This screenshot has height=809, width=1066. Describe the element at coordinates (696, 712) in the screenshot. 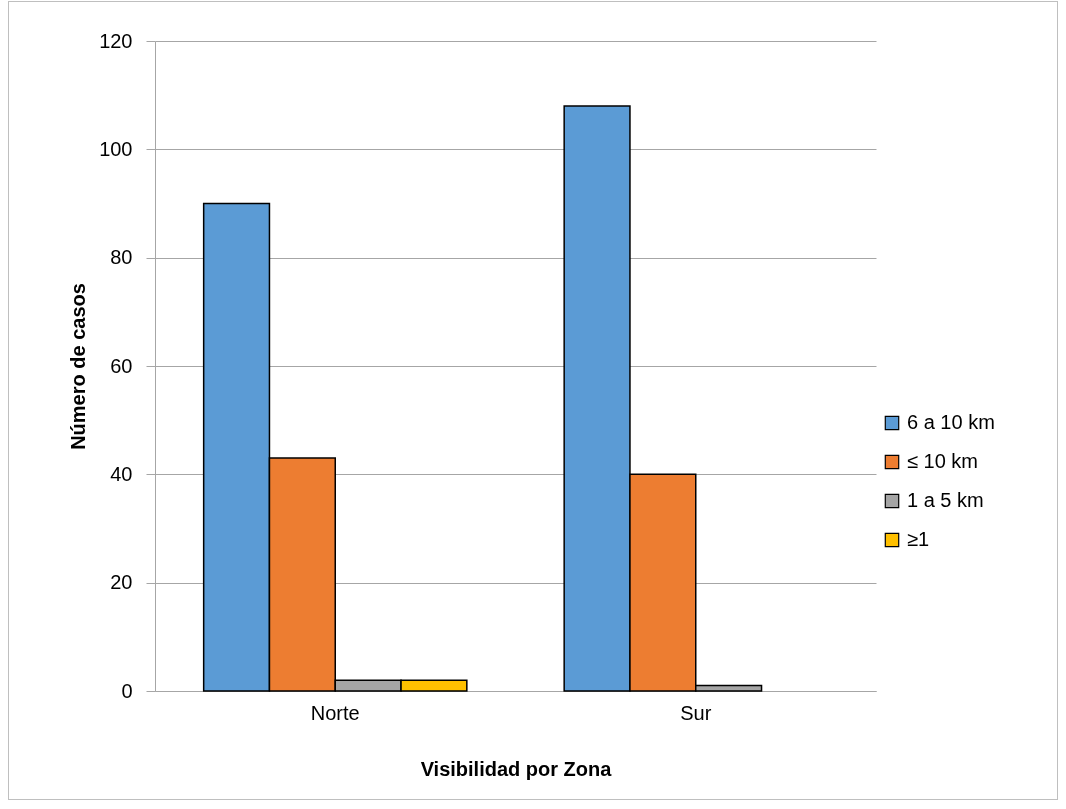

I see `x-tick-label: Sur` at that location.